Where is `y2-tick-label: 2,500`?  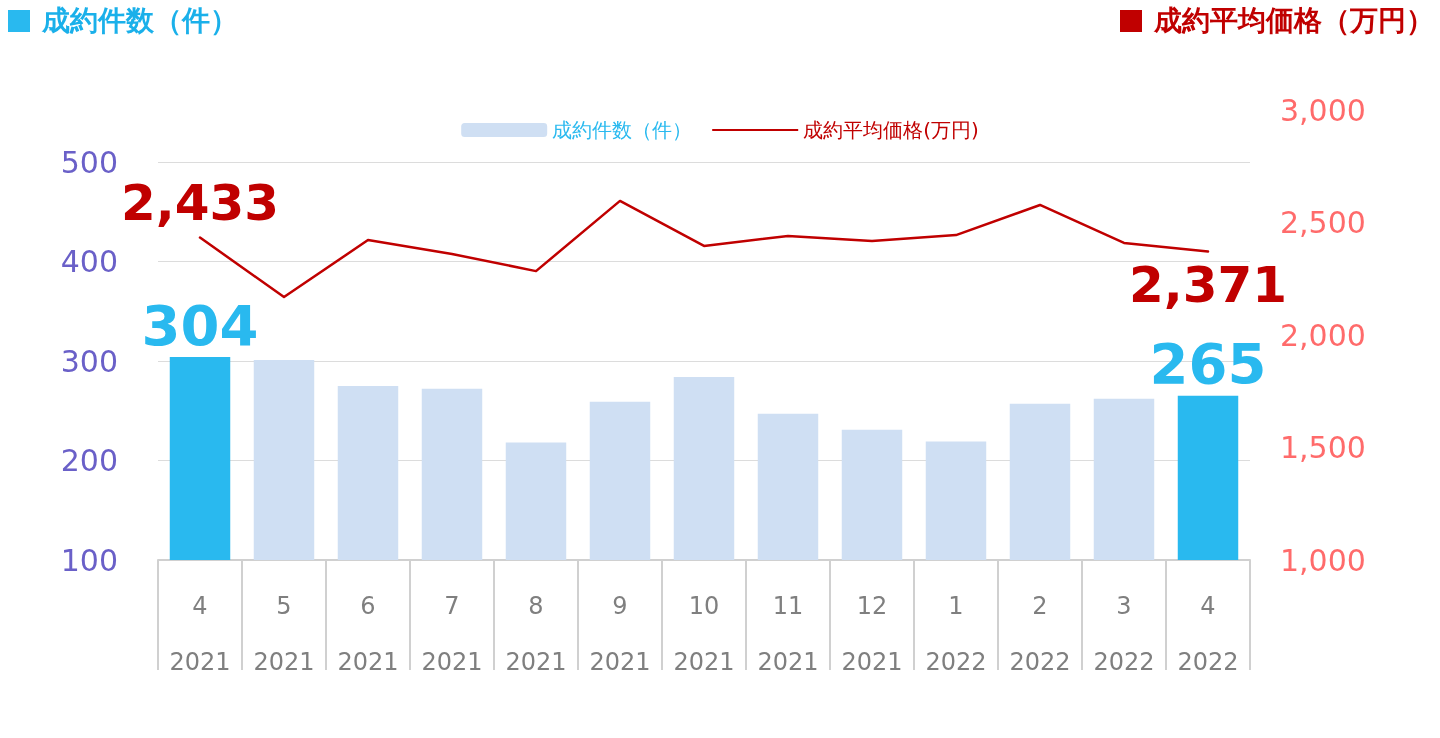
y2-tick-label: 2,500 is located at coordinates (1323, 222).